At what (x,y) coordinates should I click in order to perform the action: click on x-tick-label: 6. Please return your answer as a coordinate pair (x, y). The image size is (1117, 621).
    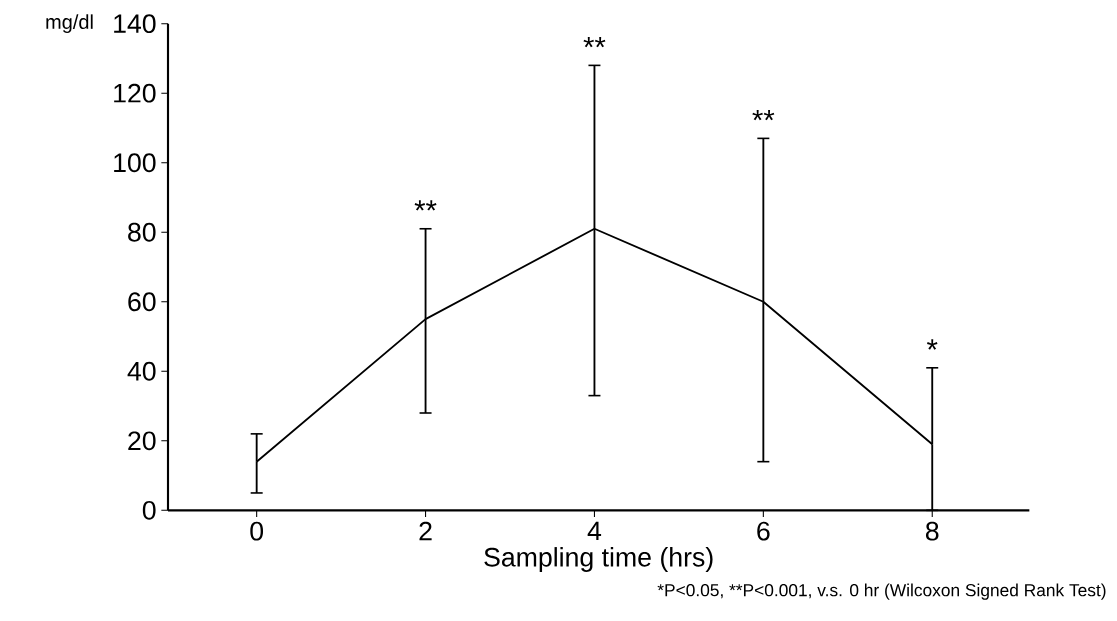
    Looking at the image, I should click on (763, 531).